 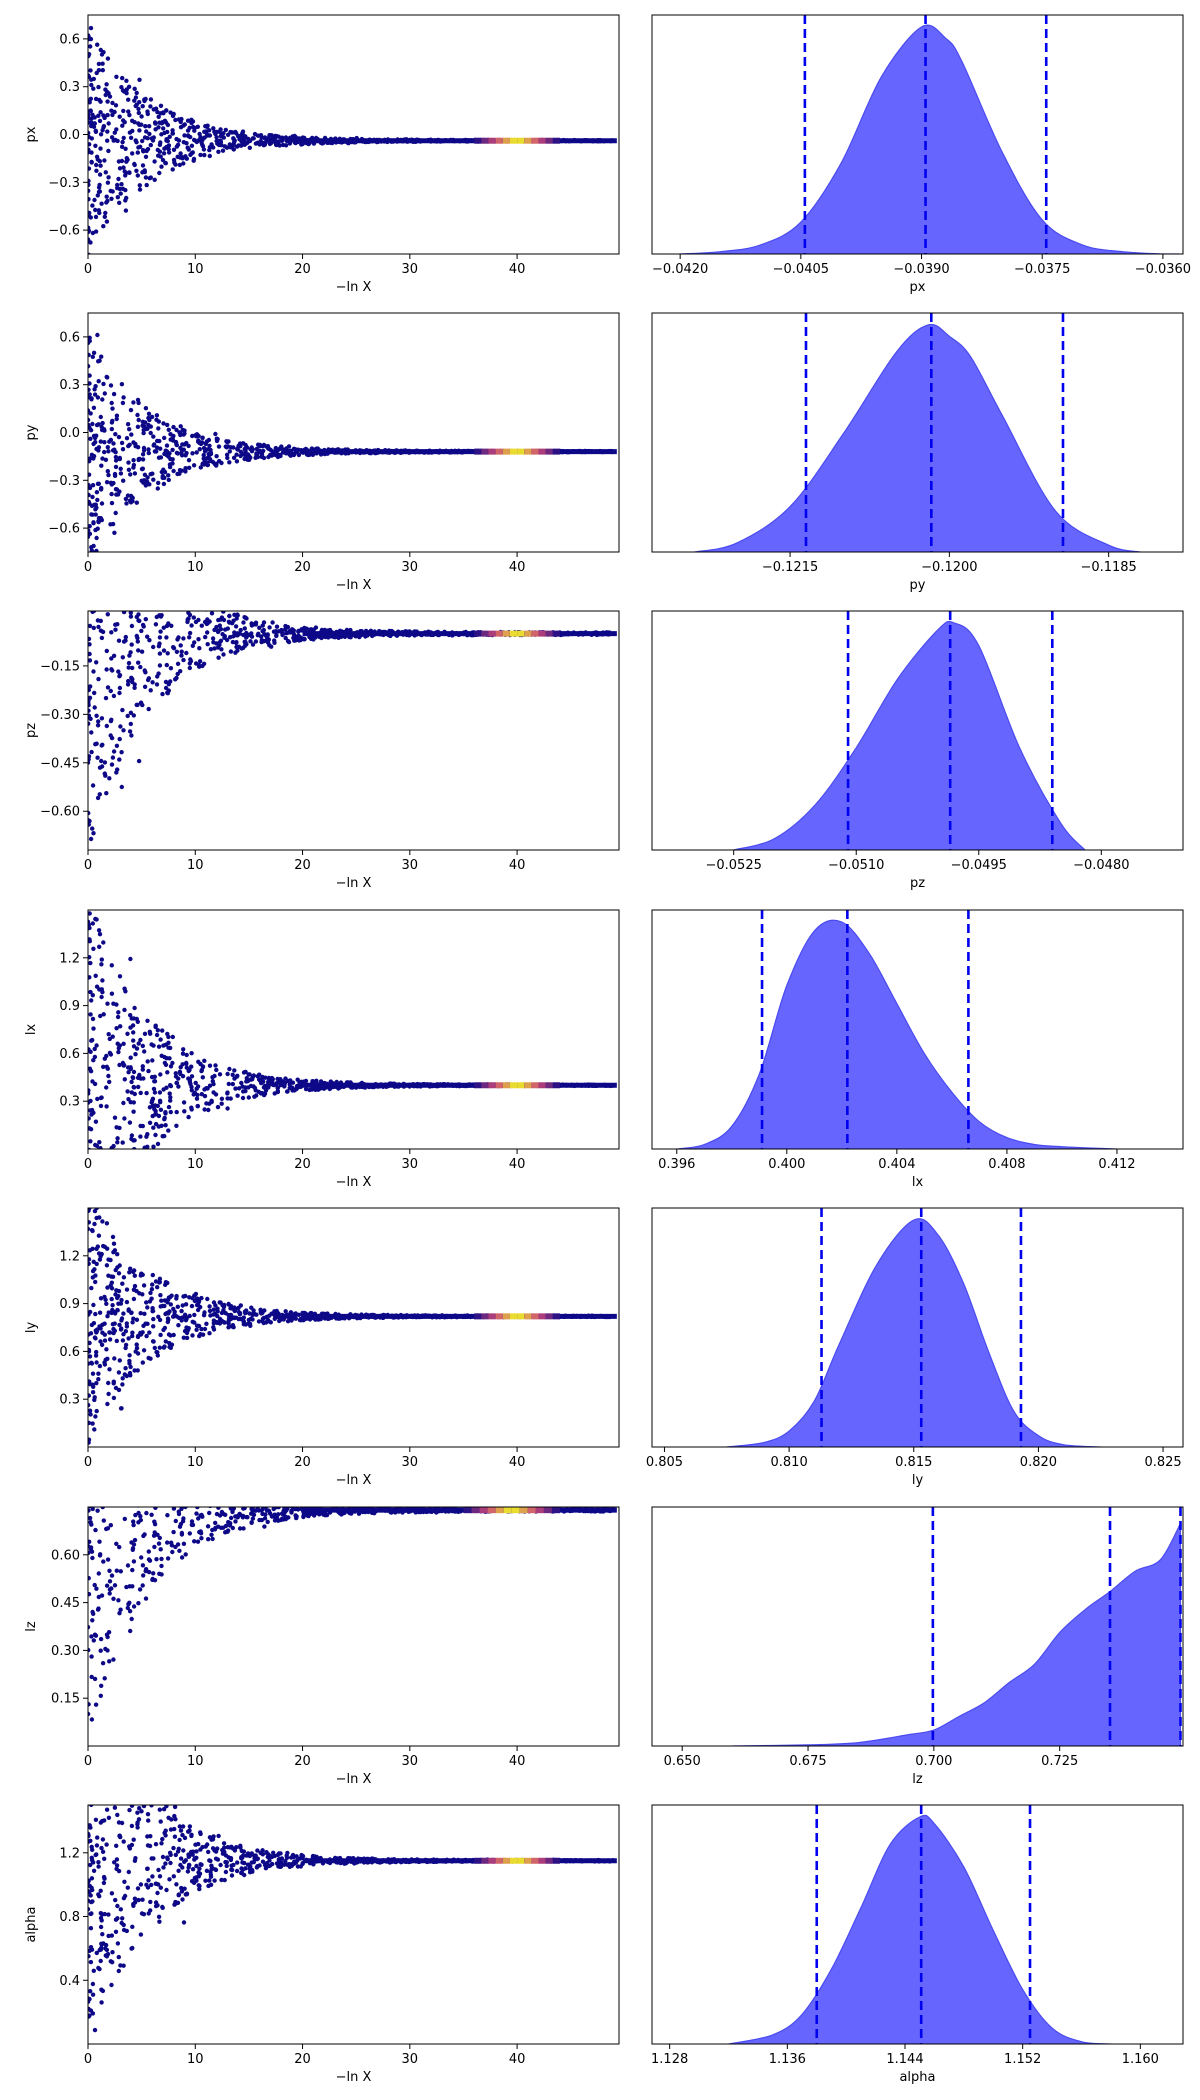 What do you see at coordinates (64, 231) in the screenshot?
I see `trace-px-ytick-label: −0.6` at bounding box center [64, 231].